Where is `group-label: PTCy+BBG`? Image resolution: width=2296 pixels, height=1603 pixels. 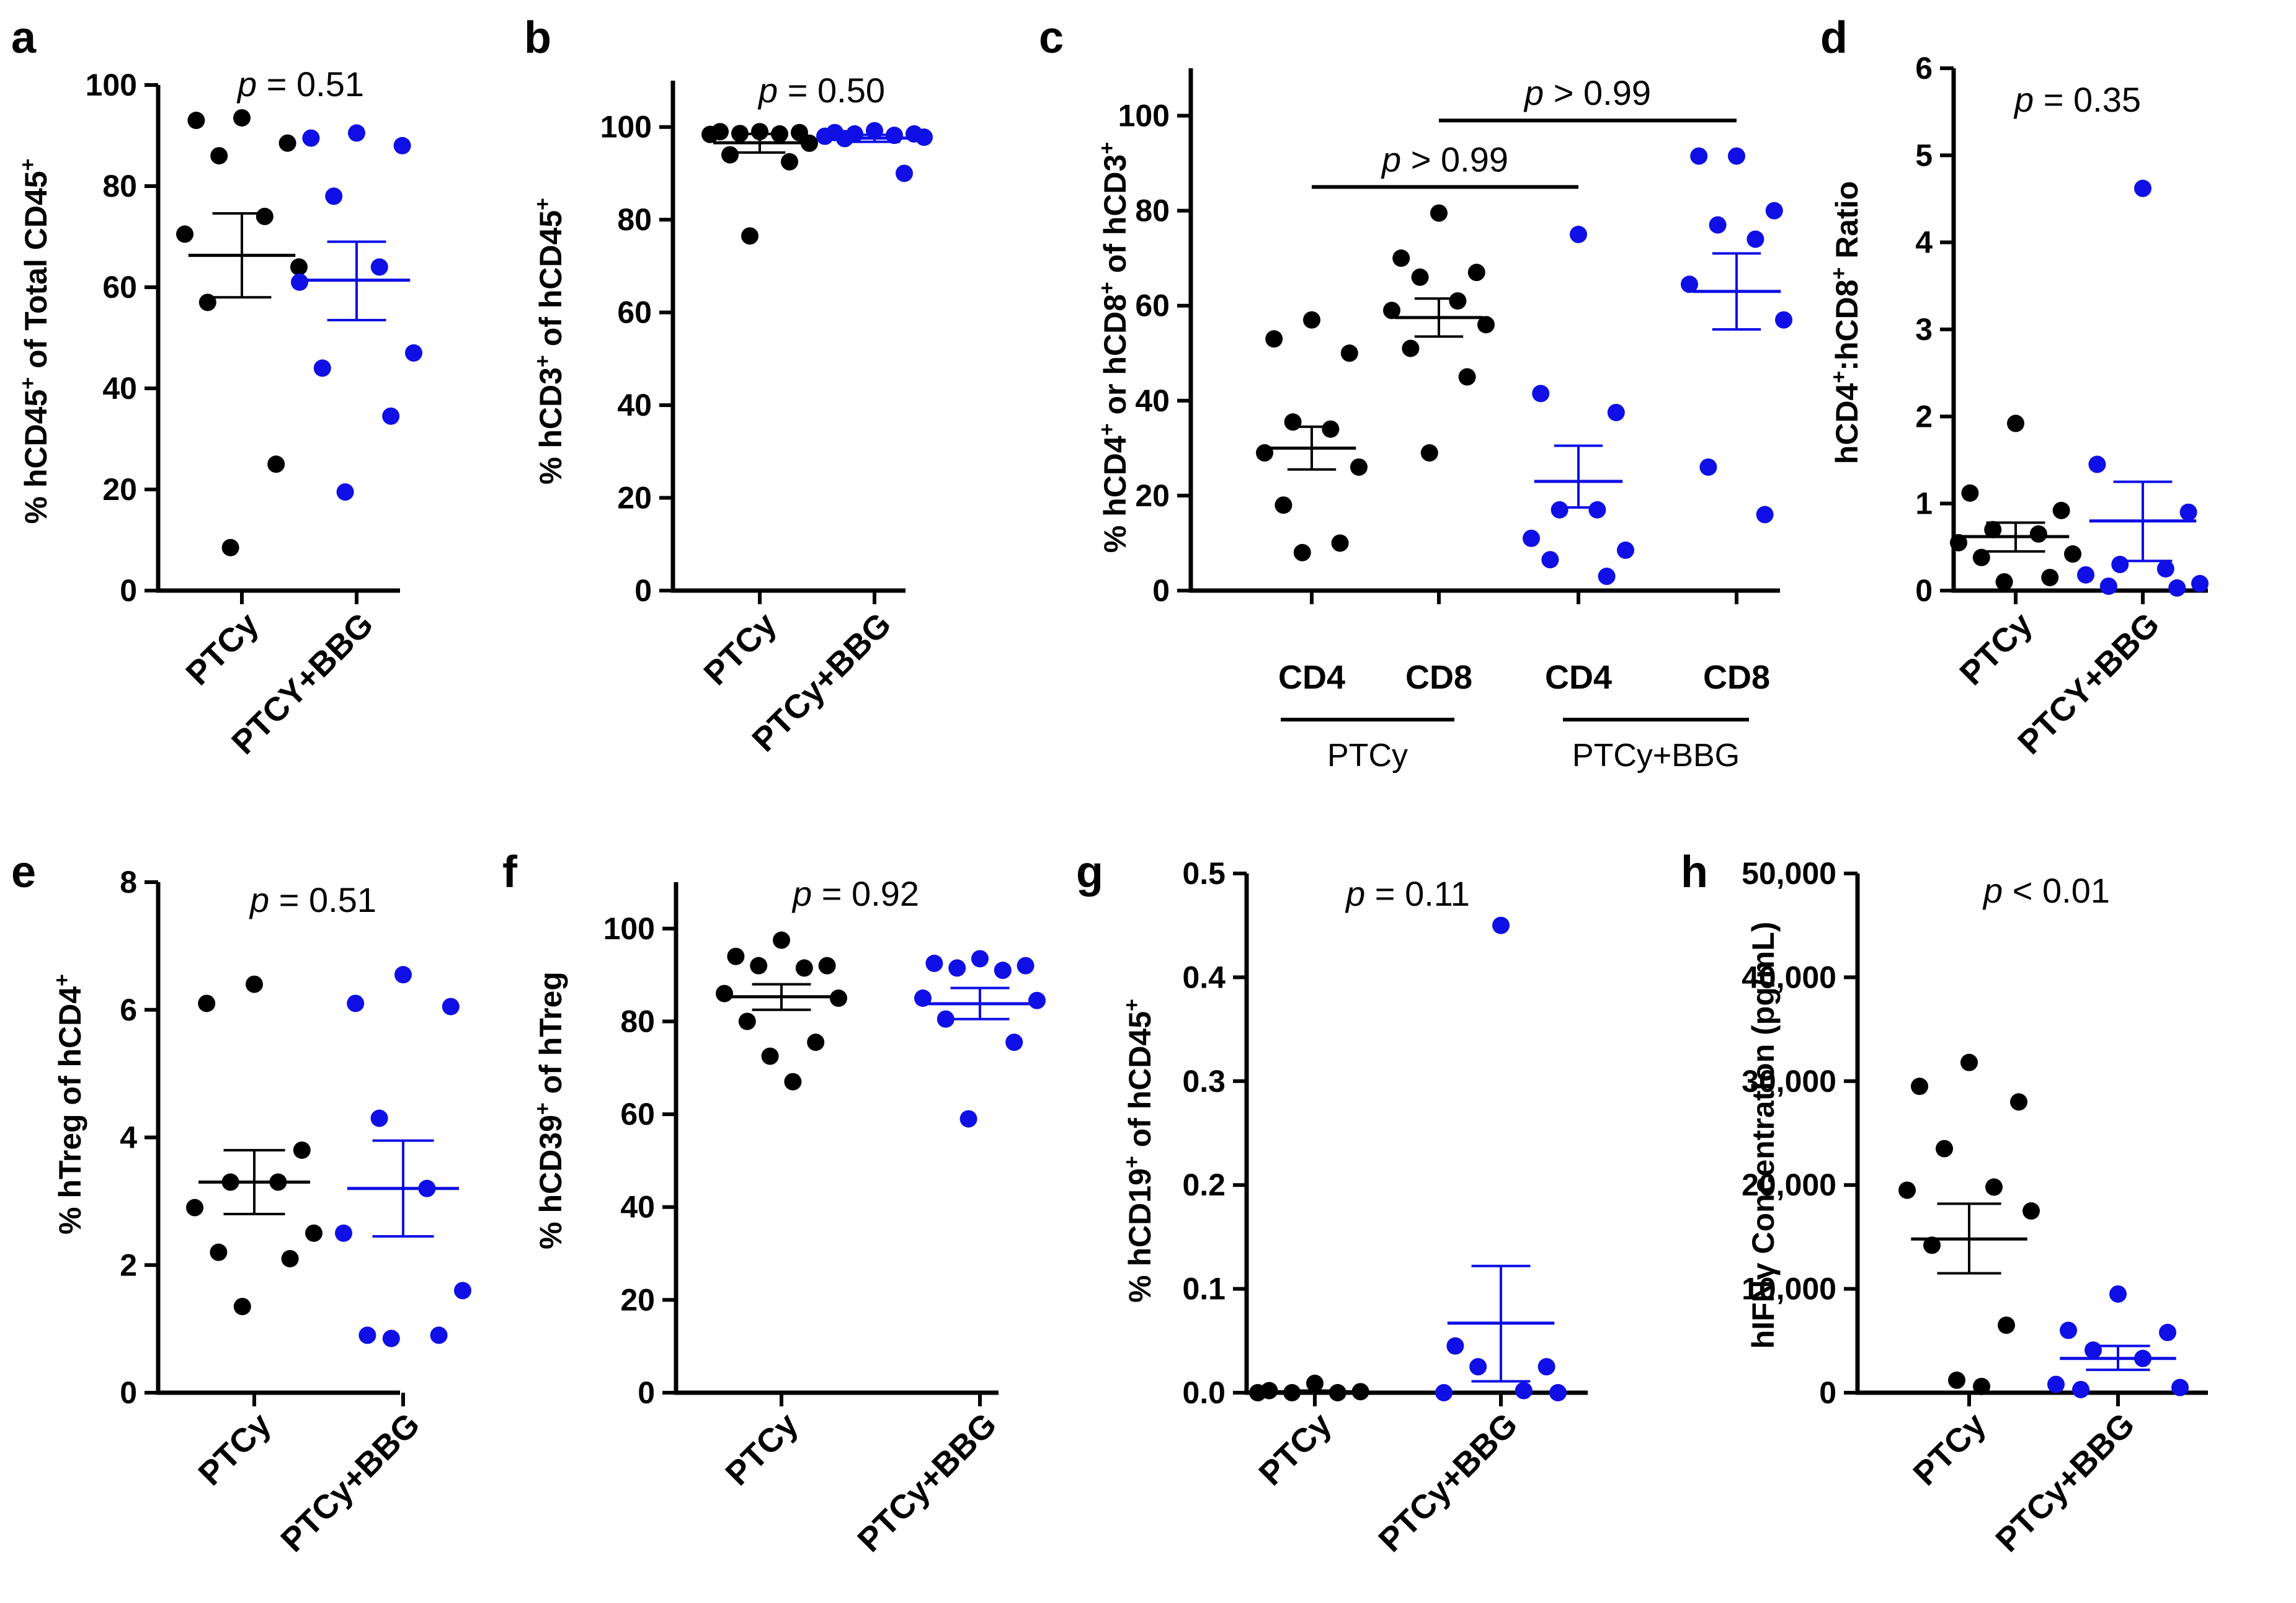
group-label: PTCy+BBG is located at coordinates (1656, 756).